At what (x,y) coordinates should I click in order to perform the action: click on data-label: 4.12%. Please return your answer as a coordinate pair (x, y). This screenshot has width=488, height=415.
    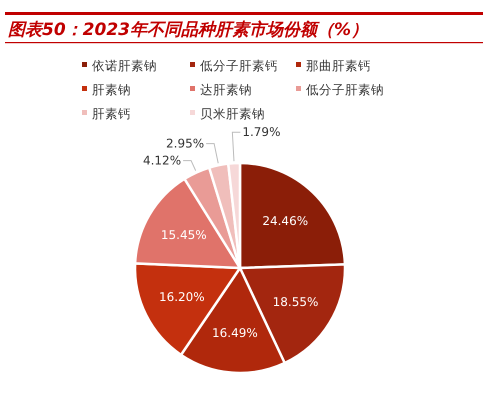
    Looking at the image, I should click on (162, 161).